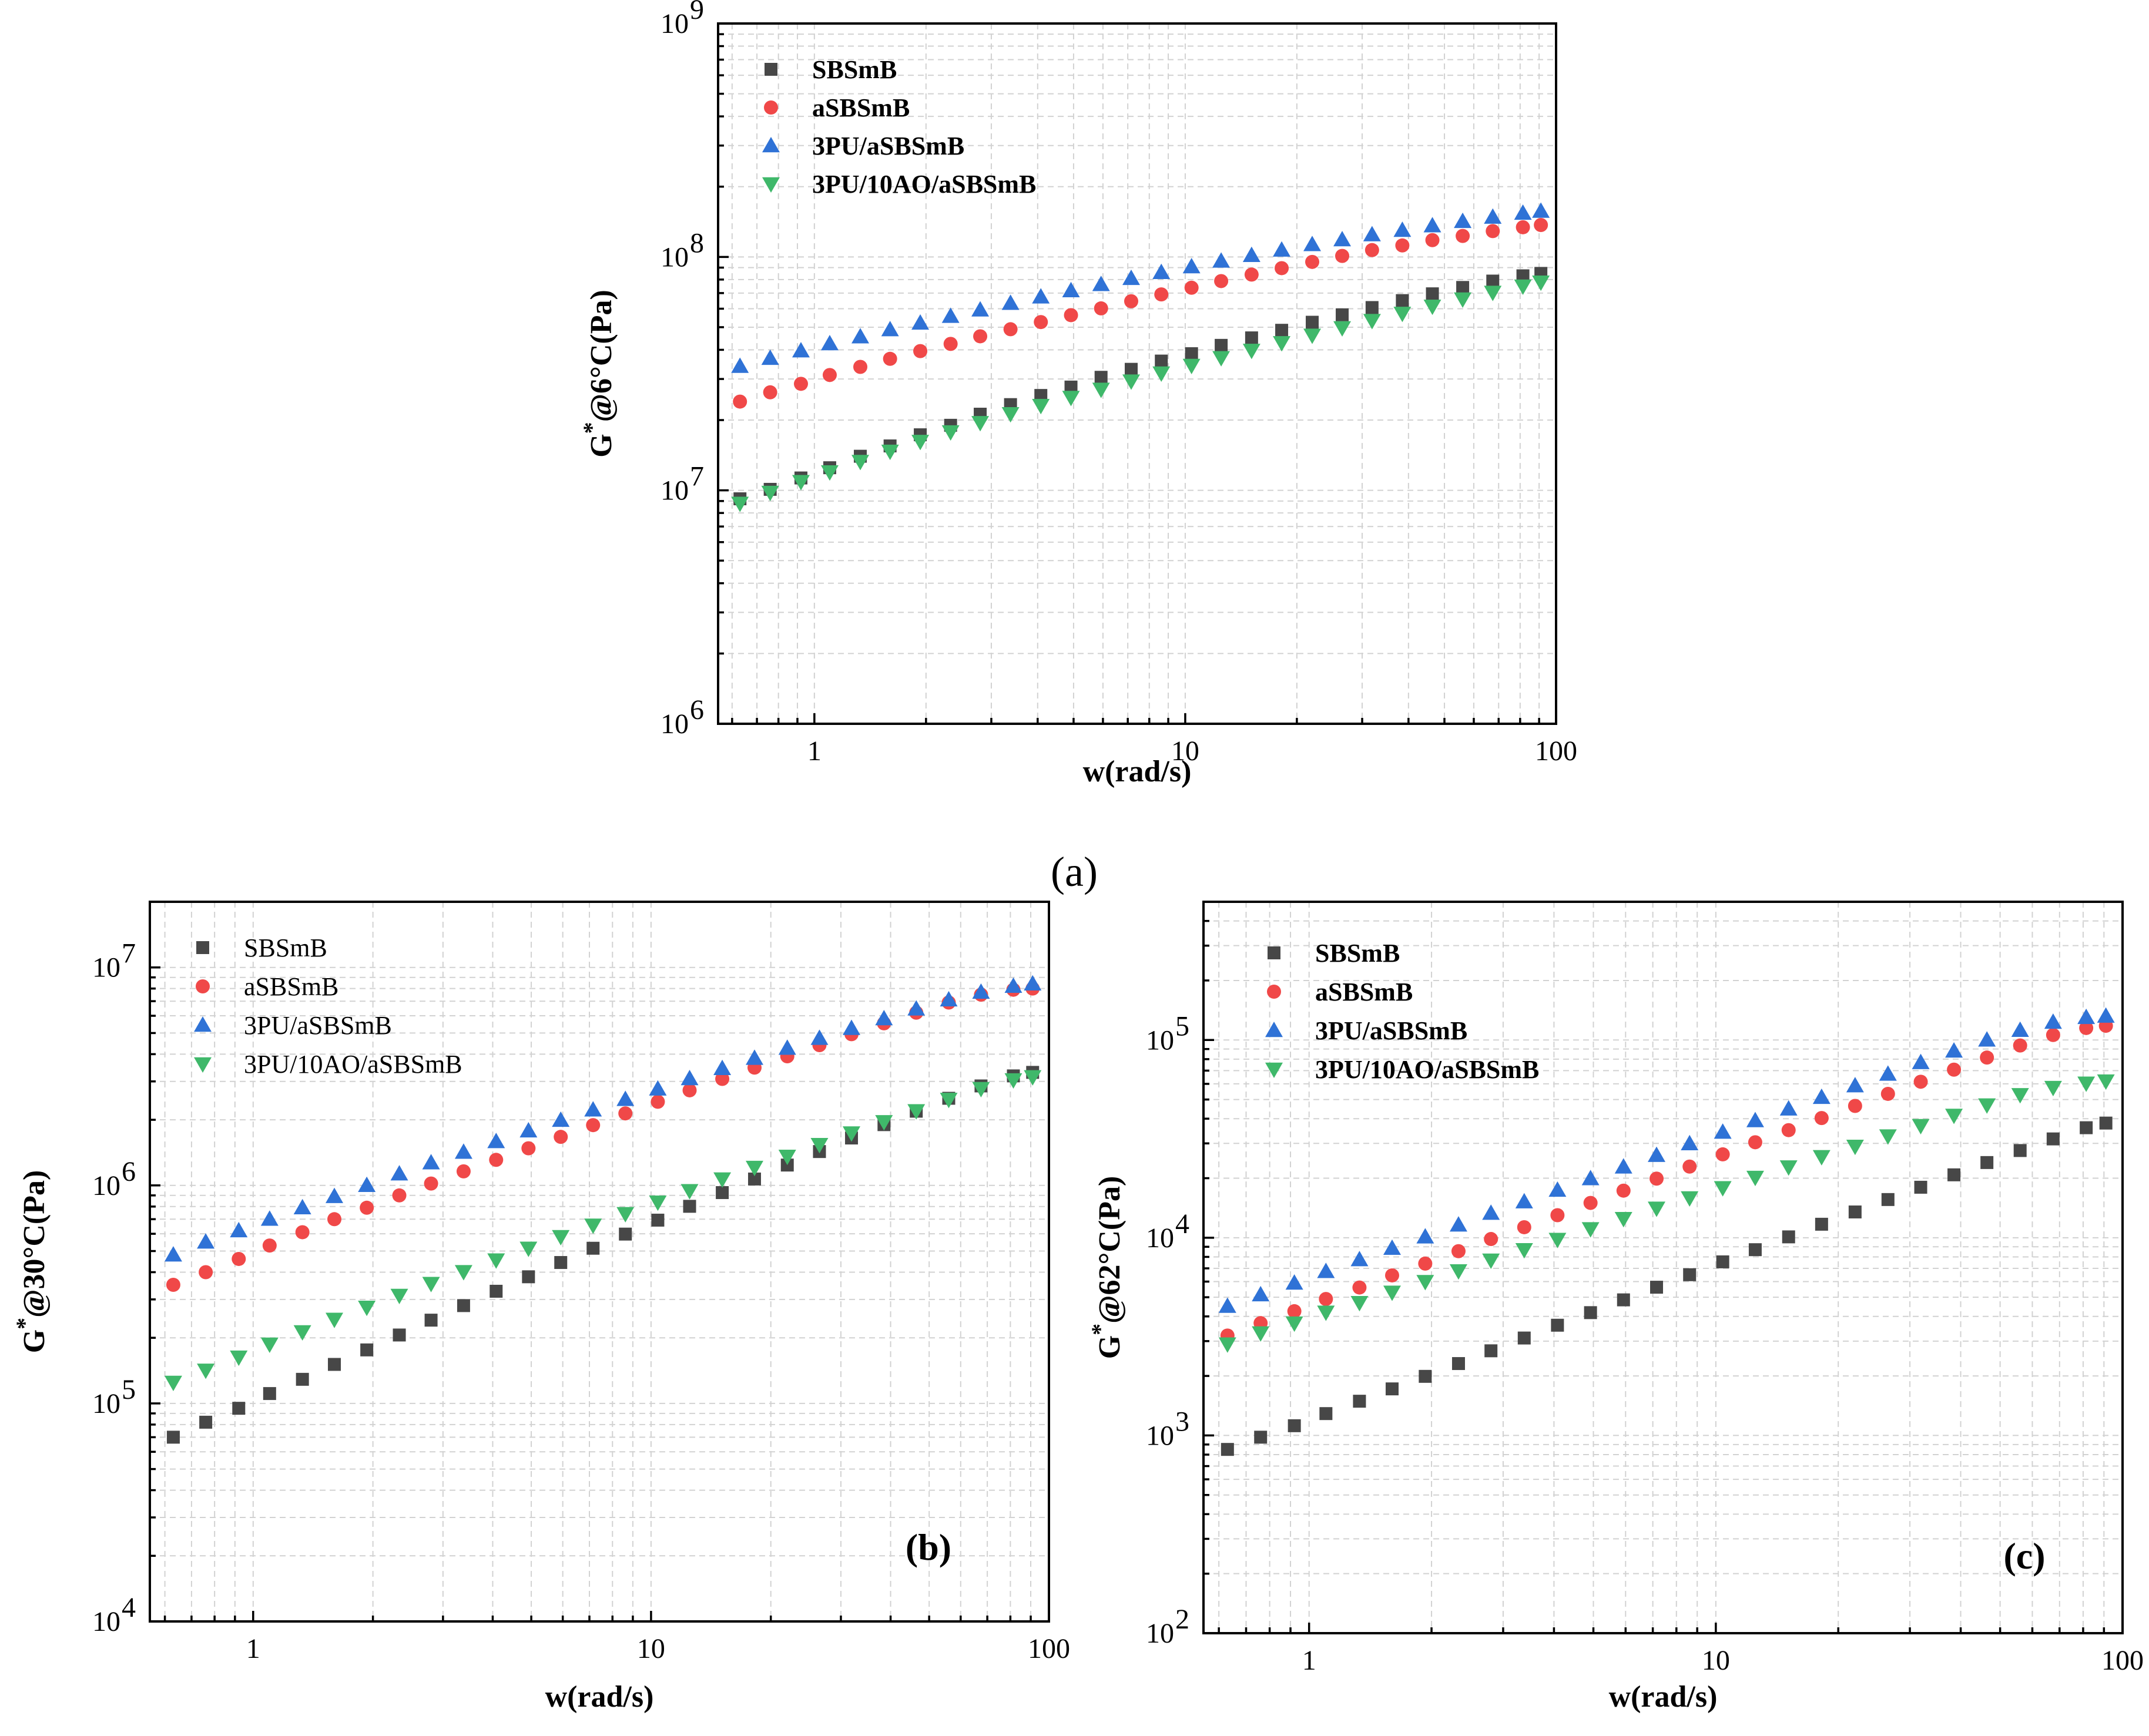 The image size is (2149, 1736). What do you see at coordinates (1274, 952) in the screenshot?
I see `legend-marker-sbsmb` at bounding box center [1274, 952].